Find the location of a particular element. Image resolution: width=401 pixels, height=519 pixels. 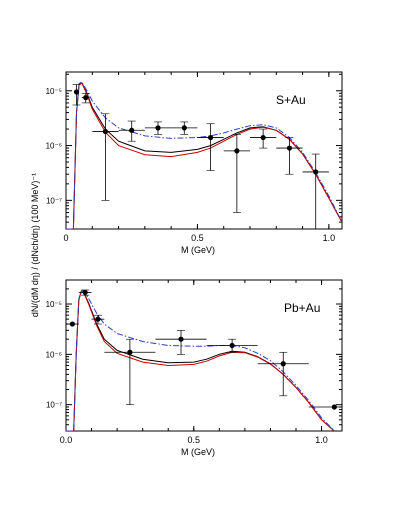

x-tick-label: 0.0 is located at coordinates (66, 440).